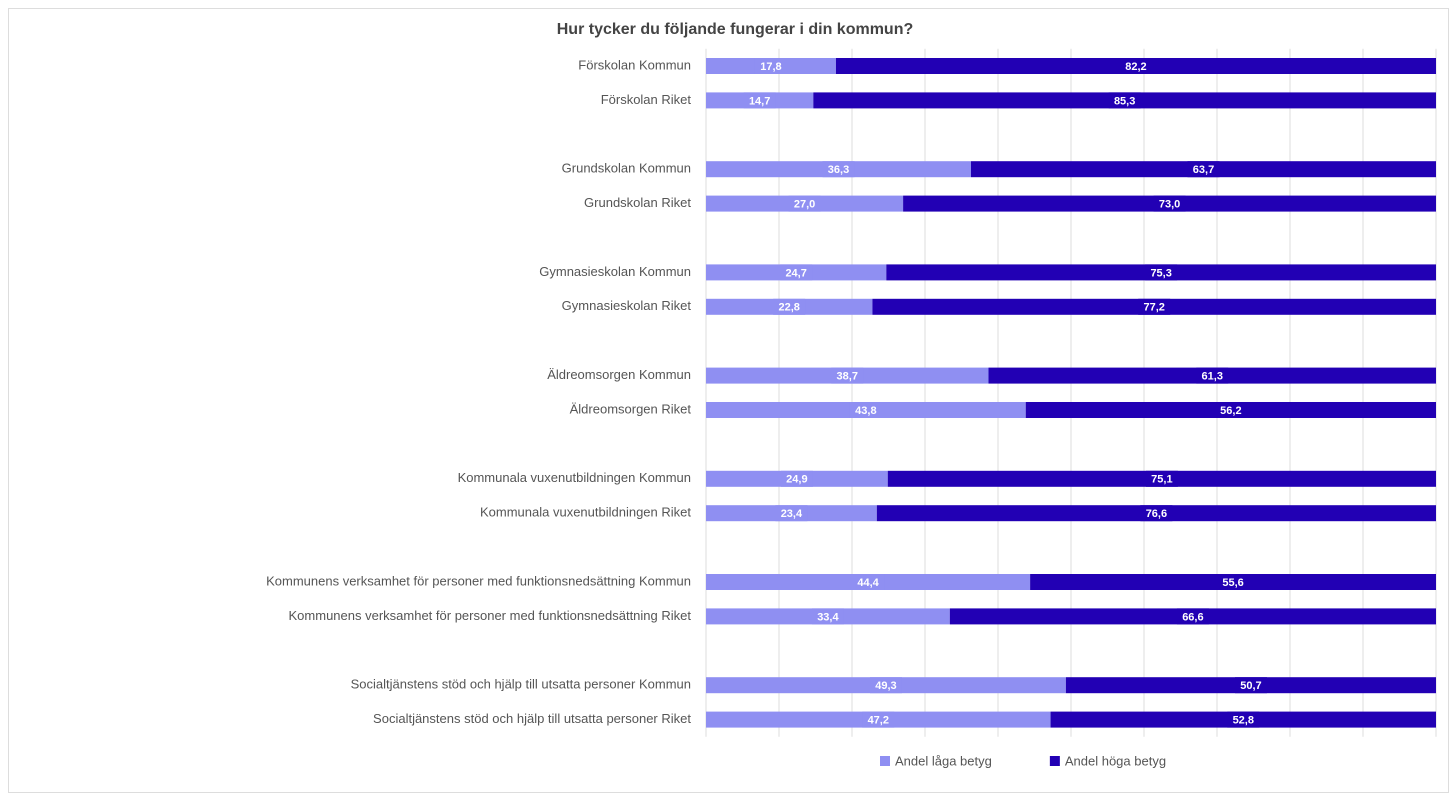  I want to click on value-label: 52,8, so click(1243, 721).